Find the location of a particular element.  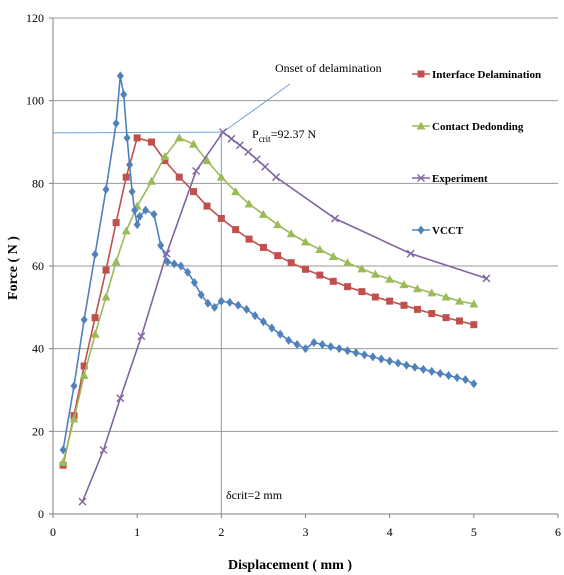

legend-item: Experiment is located at coordinates (450, 179).